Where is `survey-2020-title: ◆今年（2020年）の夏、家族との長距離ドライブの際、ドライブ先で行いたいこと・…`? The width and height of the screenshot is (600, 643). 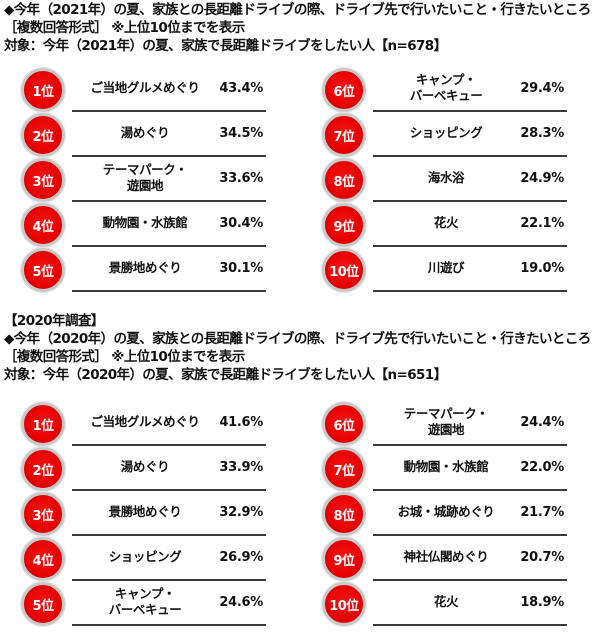
survey-2020-title: ◆今年（2020年）の夏、家族との長距離ドライブの際、ドライブ先で行いたいこと・… is located at coordinates (297, 339).